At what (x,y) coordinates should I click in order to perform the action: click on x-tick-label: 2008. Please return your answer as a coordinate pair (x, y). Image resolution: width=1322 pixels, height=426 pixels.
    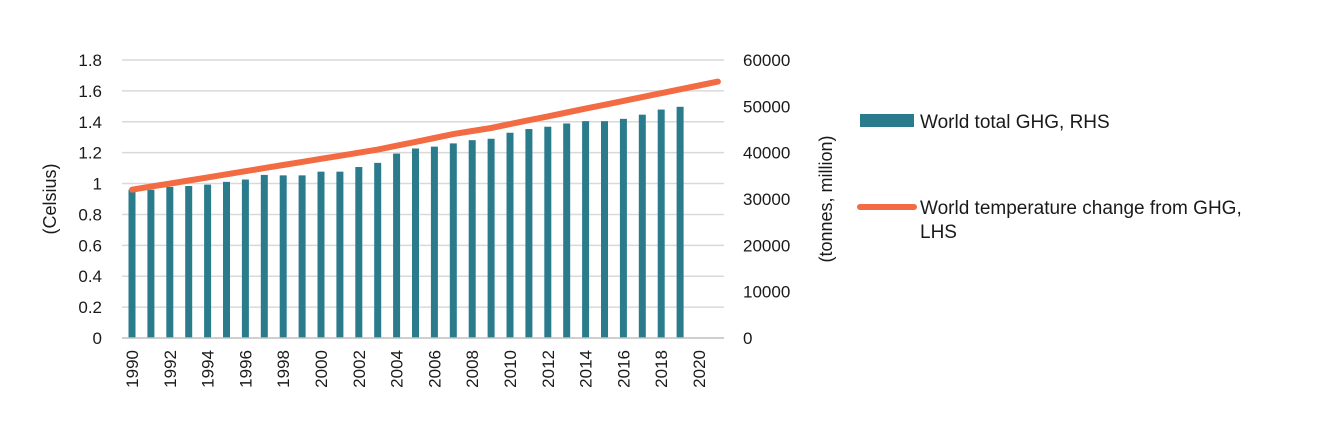
    Looking at the image, I should click on (472, 369).